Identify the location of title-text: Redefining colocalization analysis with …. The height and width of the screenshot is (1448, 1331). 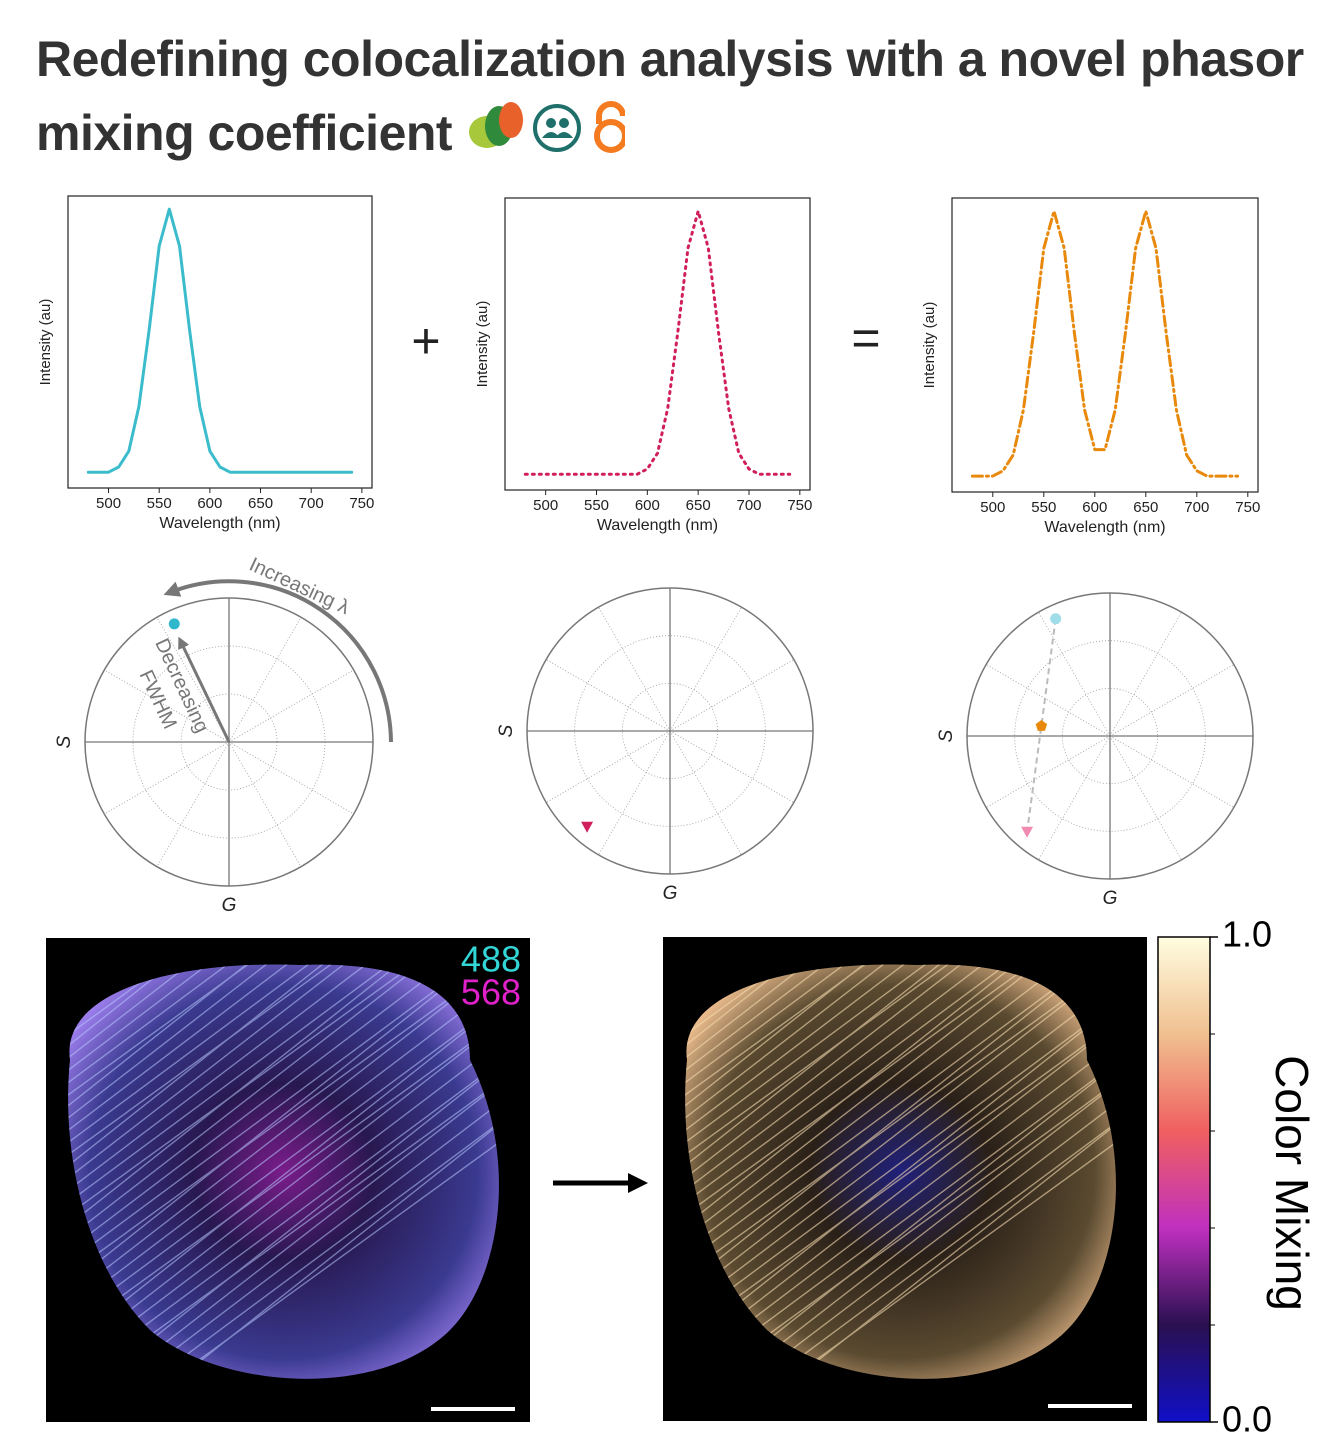
(670, 96).